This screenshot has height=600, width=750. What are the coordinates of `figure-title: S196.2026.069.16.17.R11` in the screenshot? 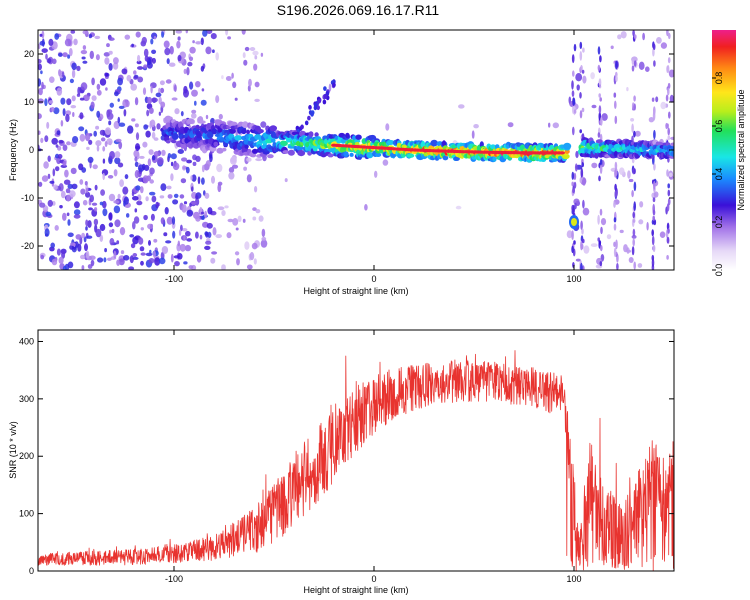 It's located at (358, 10).